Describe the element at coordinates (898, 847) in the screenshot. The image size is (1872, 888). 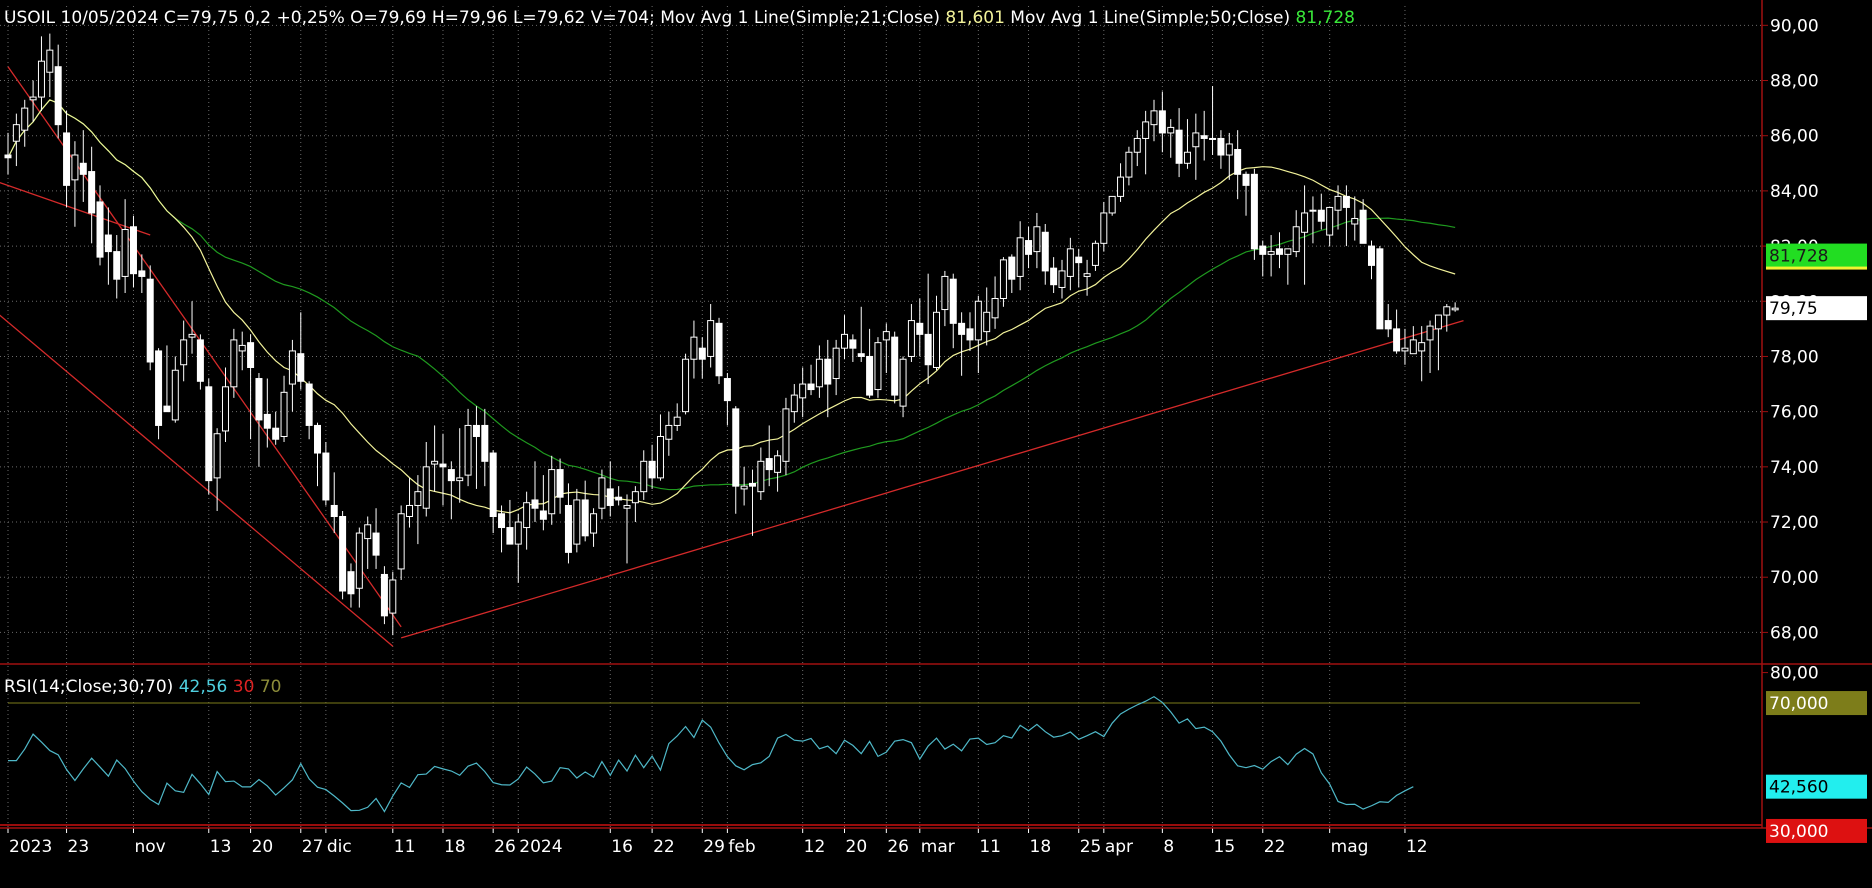
I see `x-tick-label: 26` at that location.